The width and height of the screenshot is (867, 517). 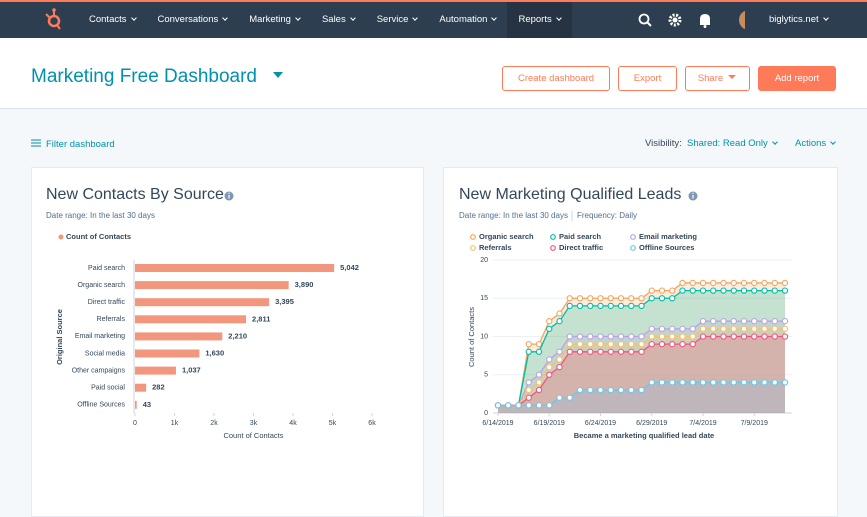 What do you see at coordinates (732, 77) in the screenshot?
I see `share-caret` at bounding box center [732, 77].